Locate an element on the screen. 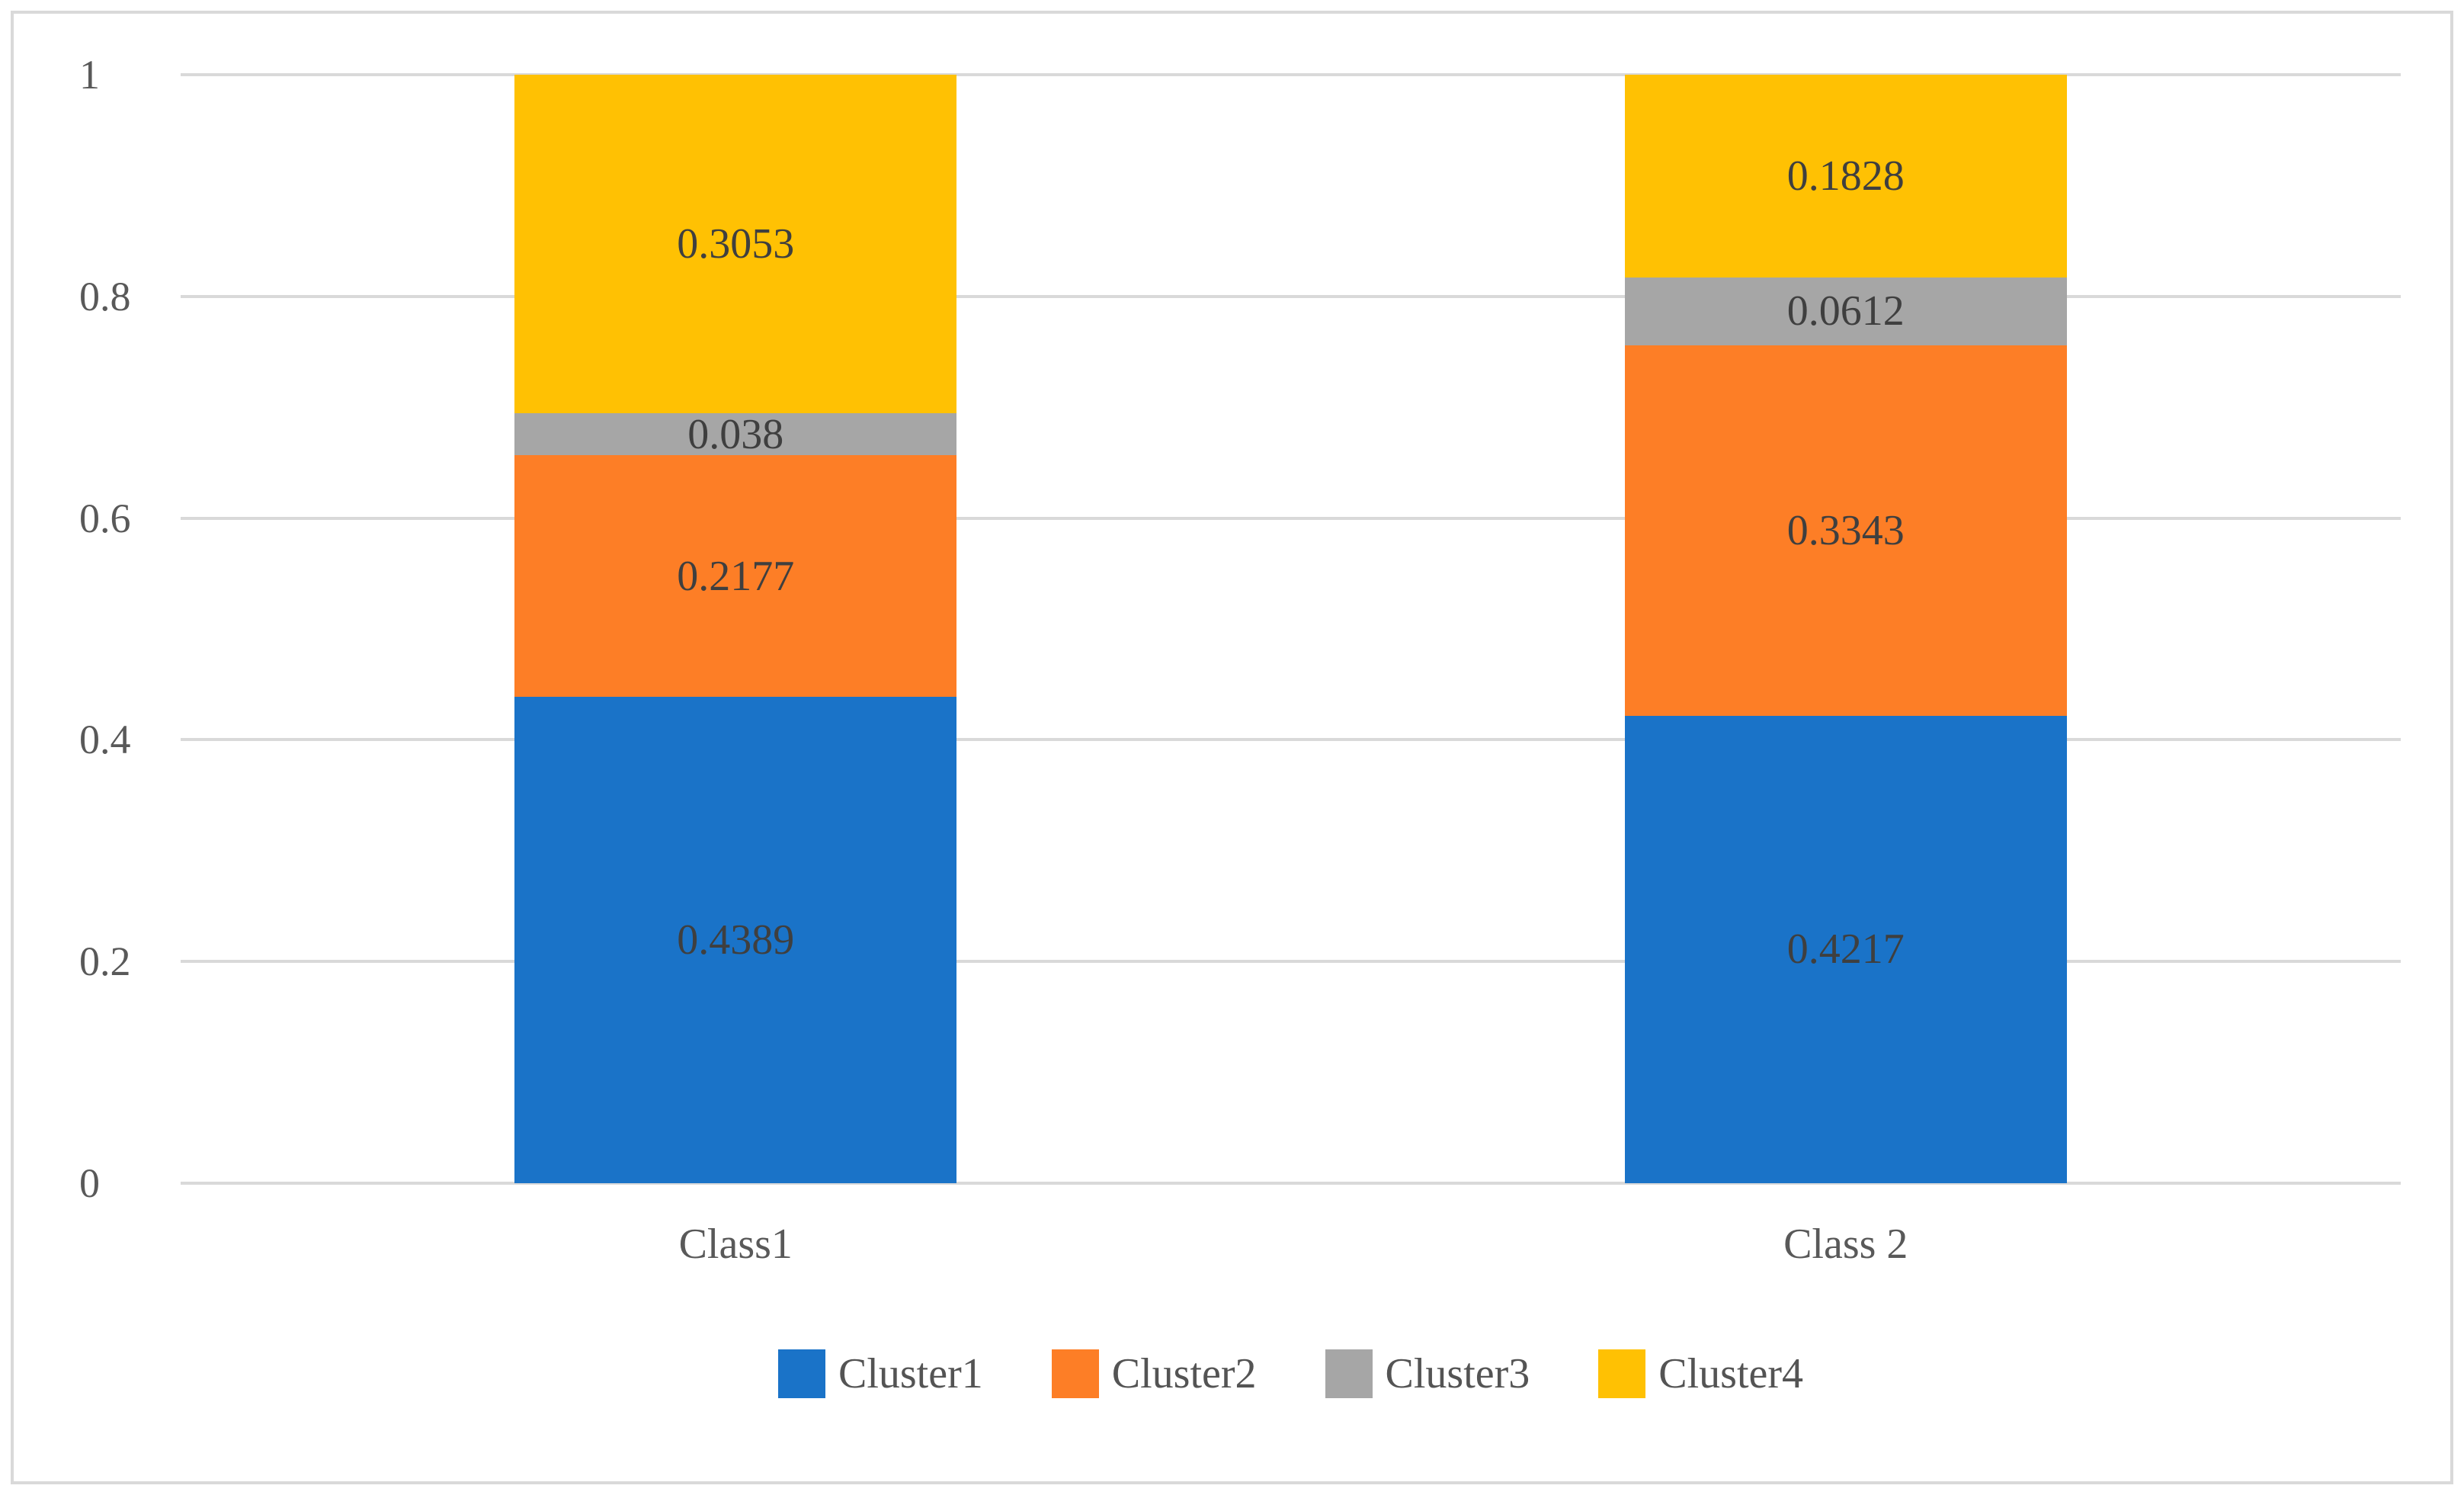 The width and height of the screenshot is (2464, 1495). data-label: 0.4389 is located at coordinates (736, 940).